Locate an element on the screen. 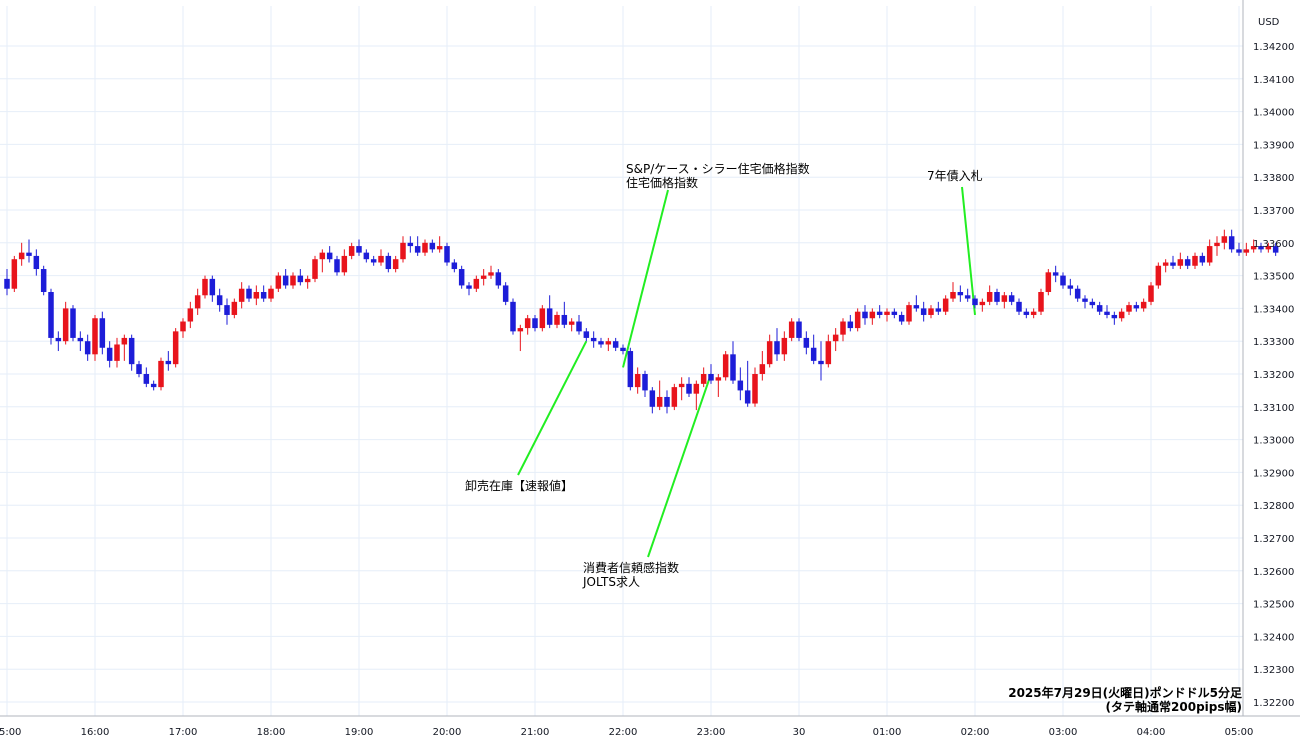 Image resolution: width=1300 pixels, height=749 pixels. y-tick-label: 1.33400 is located at coordinates (1273, 309).